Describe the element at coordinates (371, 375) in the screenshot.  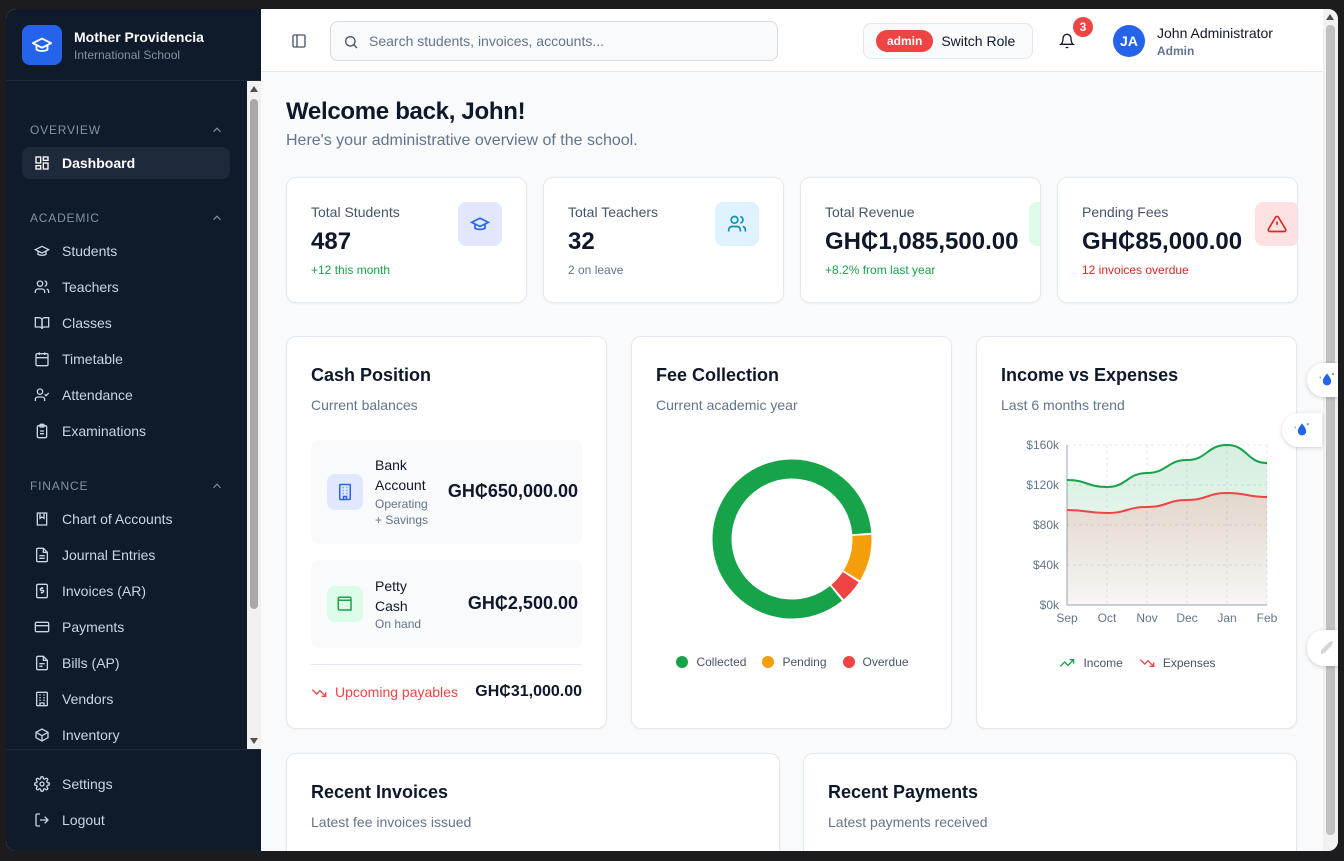
I see `card-title: Cash Position` at that location.